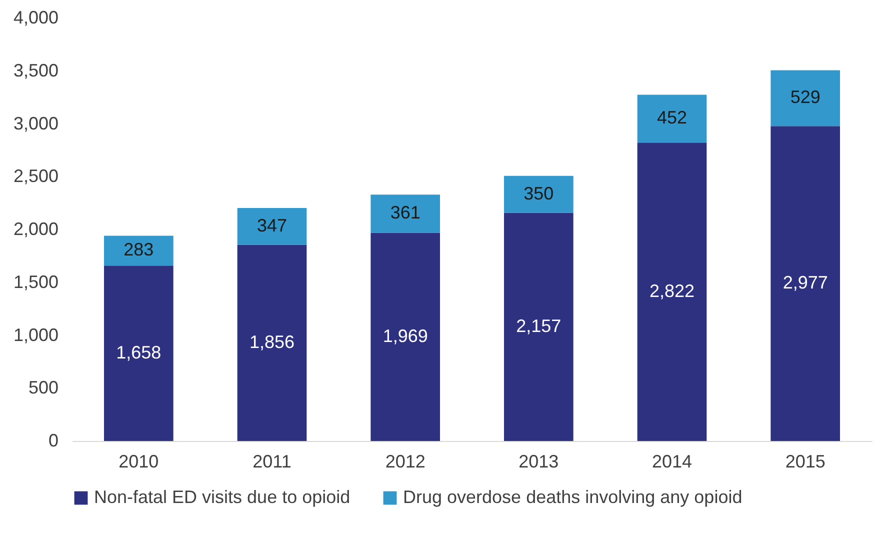 This screenshot has width=882, height=540. I want to click on data-label: 1,856, so click(272, 342).